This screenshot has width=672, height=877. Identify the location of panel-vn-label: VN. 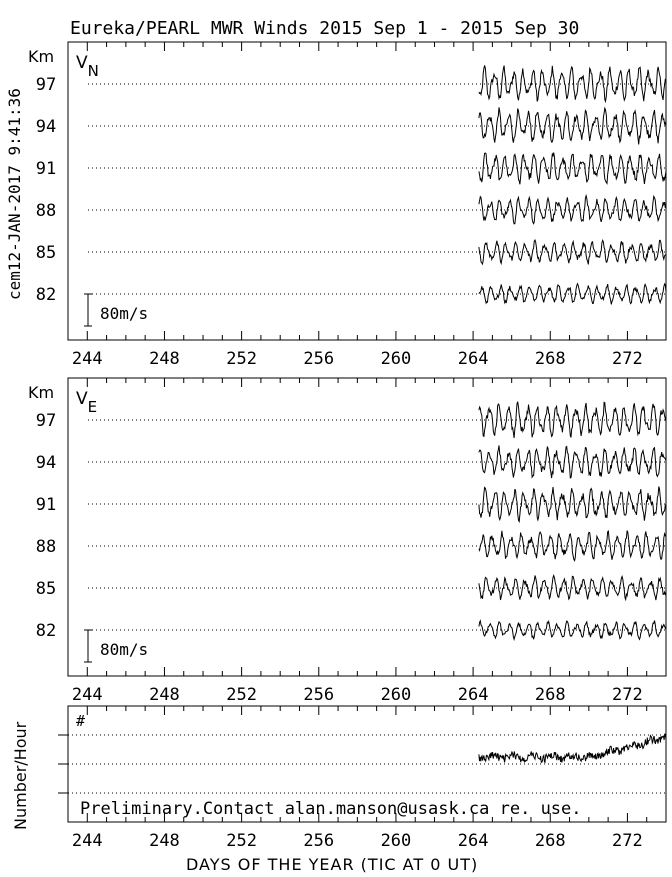
(87, 66).